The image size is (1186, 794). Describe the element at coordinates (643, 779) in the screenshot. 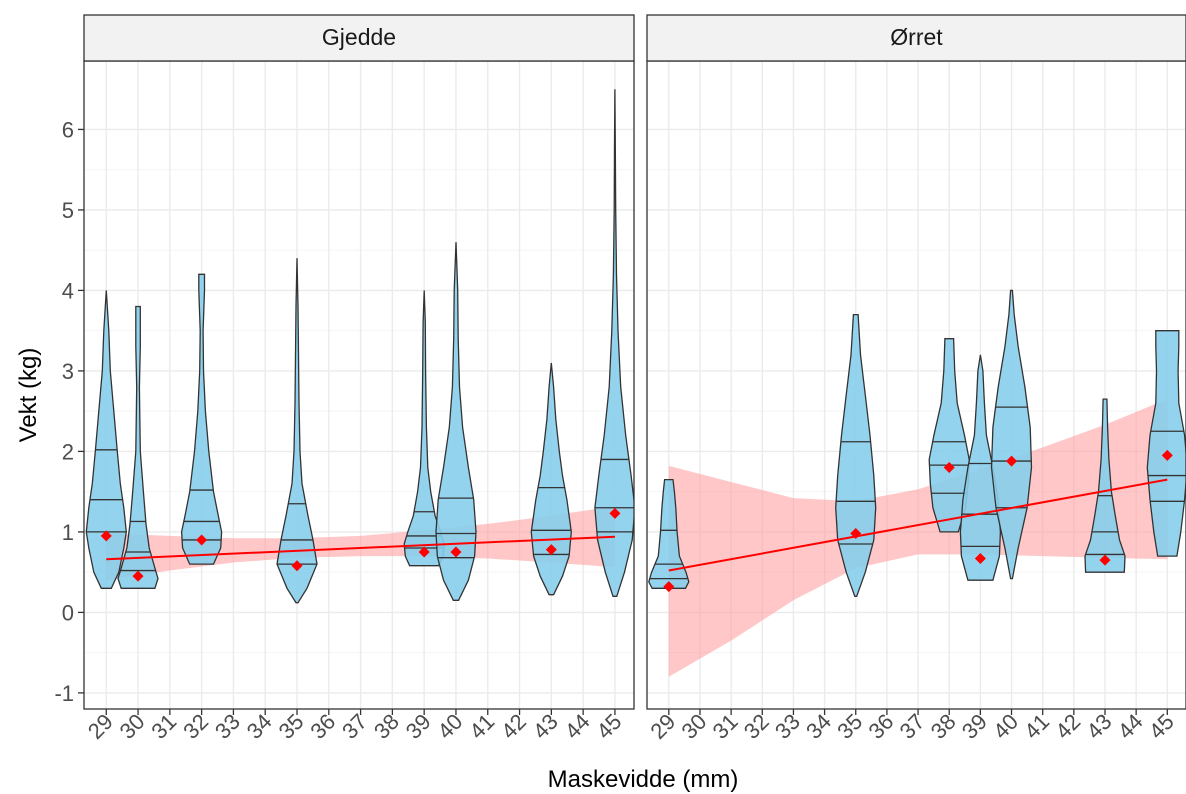

I see `x-axis-title: Maskevidde (mm)` at that location.